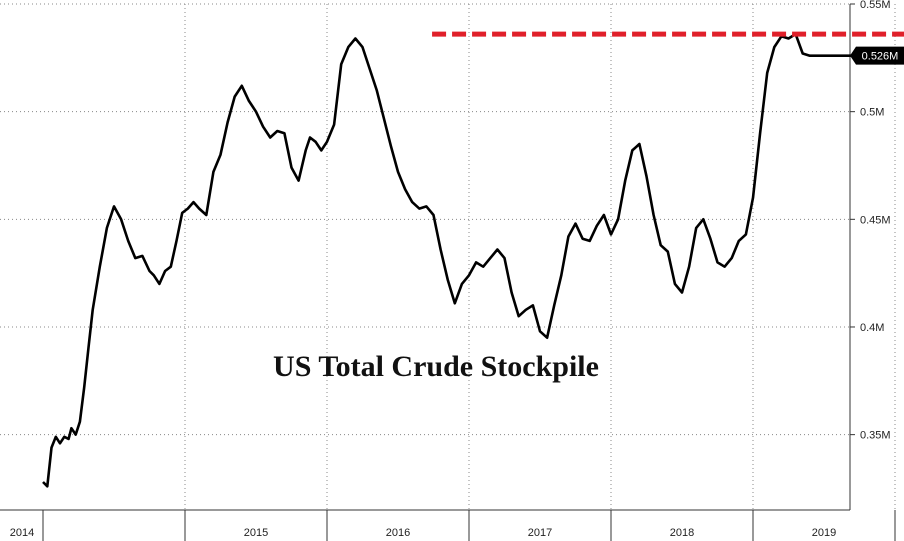 The width and height of the screenshot is (904, 541). I want to click on y-tick-label: 0.55M, so click(875, 5).